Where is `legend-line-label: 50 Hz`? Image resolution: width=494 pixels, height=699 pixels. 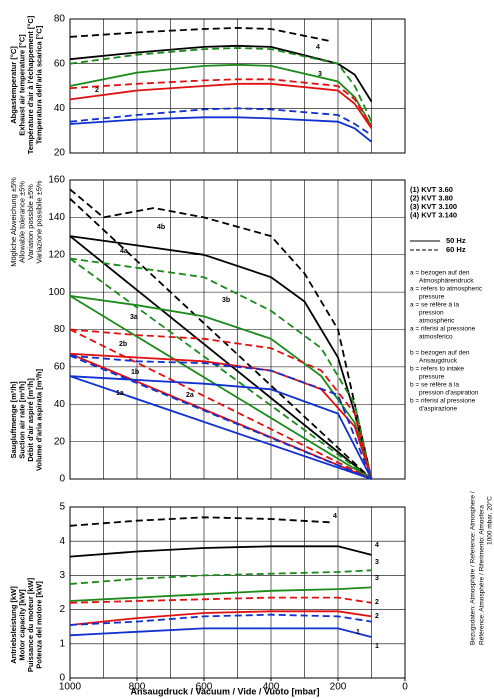
legend-line-label: 50 Hz is located at coordinates (456, 240).